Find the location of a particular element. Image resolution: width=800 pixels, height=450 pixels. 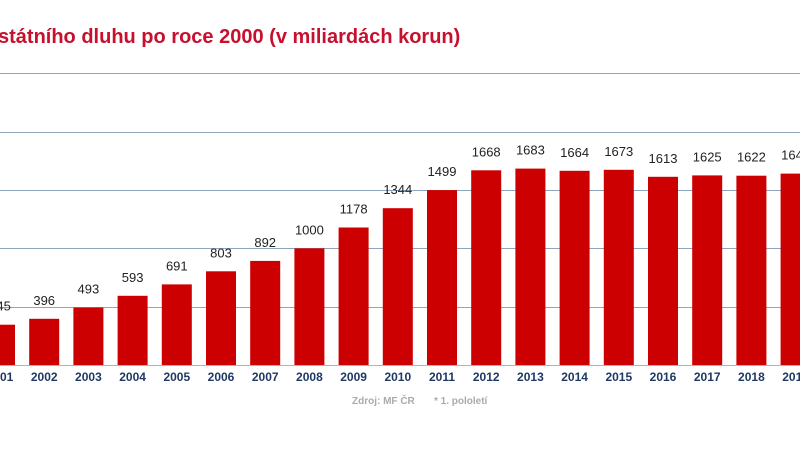

bar-value-label: 691 is located at coordinates (177, 265).